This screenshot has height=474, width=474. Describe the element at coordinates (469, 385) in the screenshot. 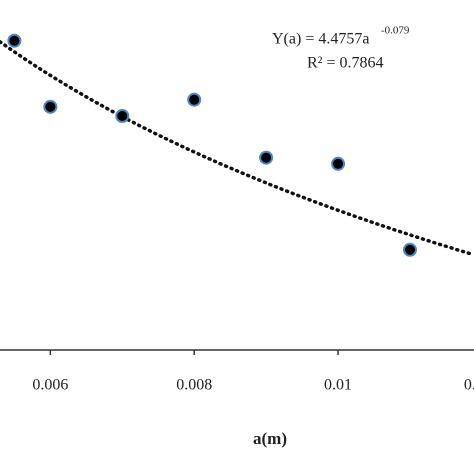

I see `x-tick-label: 0.012` at that location.